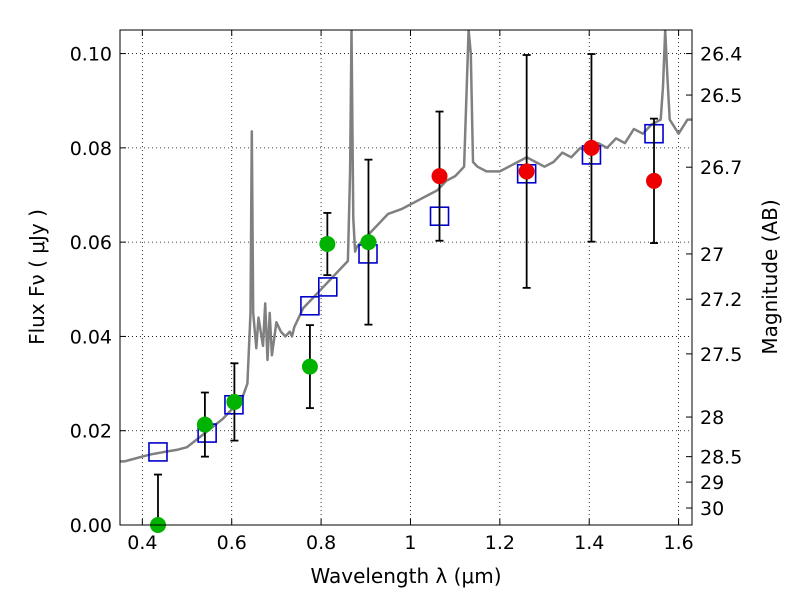  I want to click on y-tick-label: 0.00, so click(91, 526).